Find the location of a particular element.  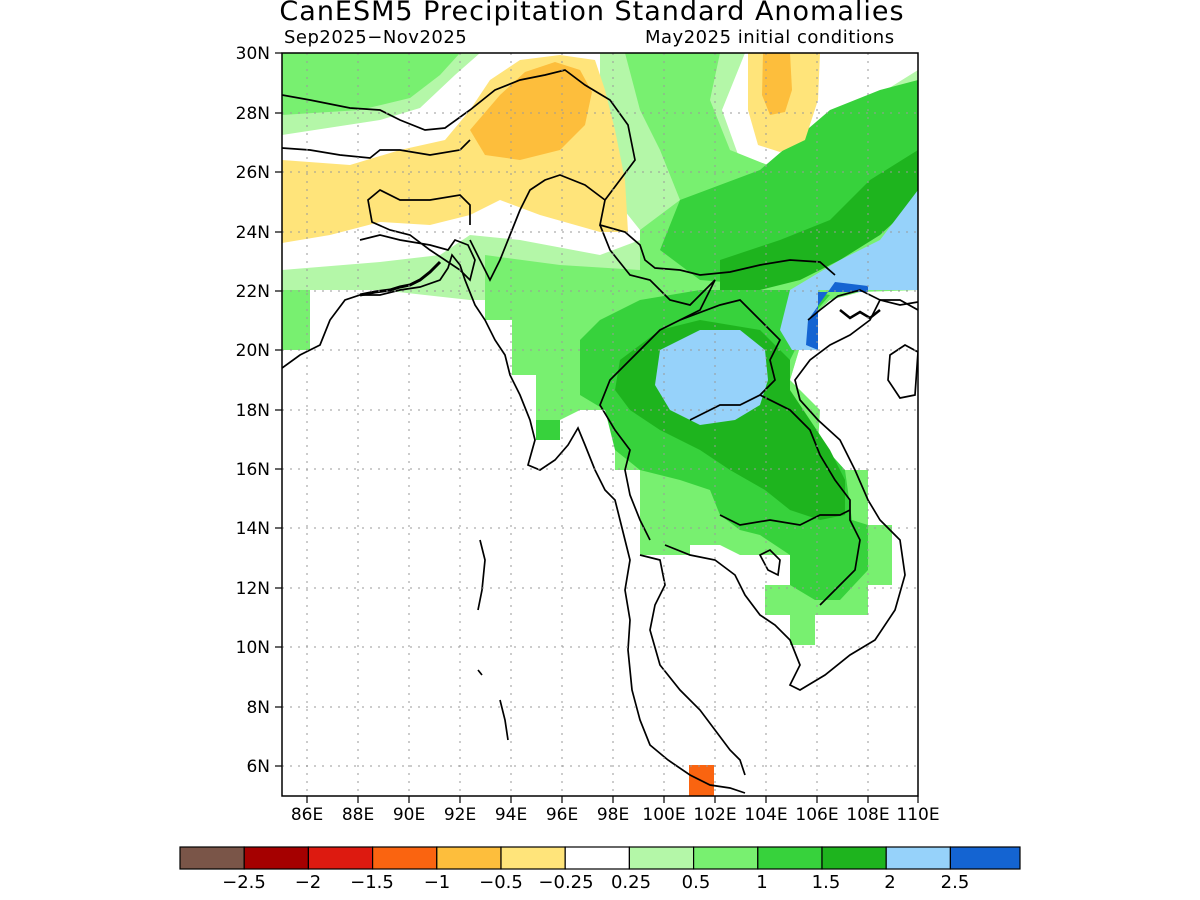

coastal-detail-bangladesh is located at coordinates (400, 278).